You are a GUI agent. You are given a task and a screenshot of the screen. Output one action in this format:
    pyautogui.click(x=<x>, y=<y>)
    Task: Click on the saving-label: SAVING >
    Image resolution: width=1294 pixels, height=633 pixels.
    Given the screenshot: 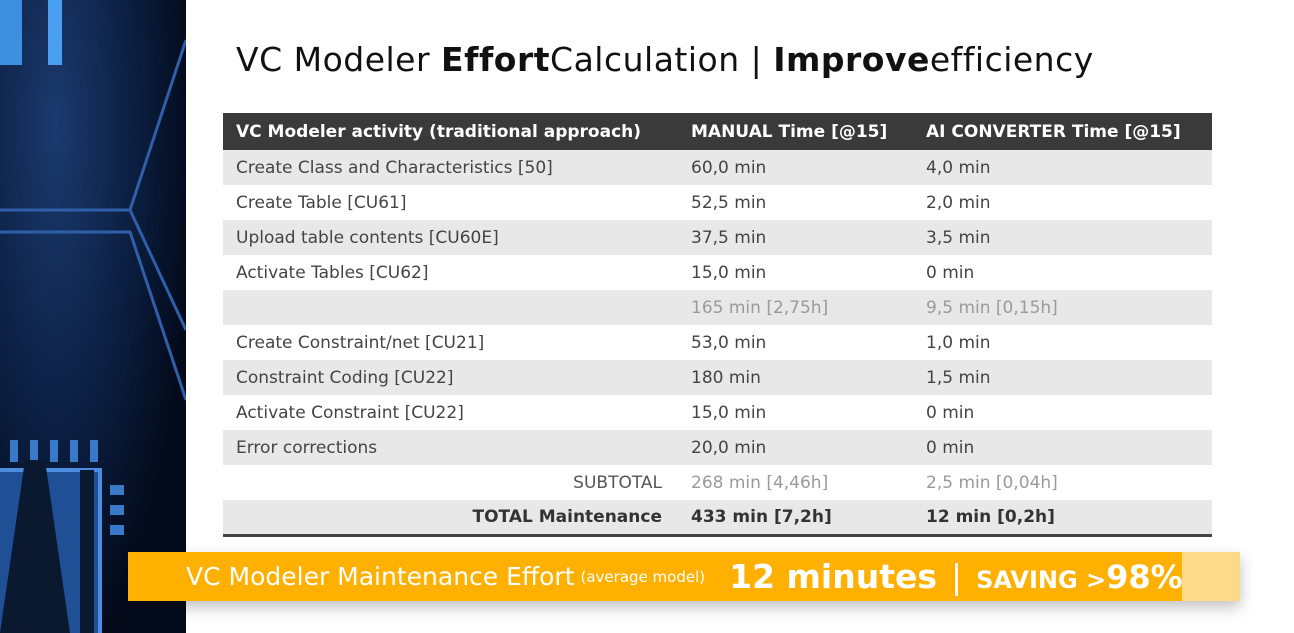 What is the action you would take?
    pyautogui.click(x=1041, y=579)
    